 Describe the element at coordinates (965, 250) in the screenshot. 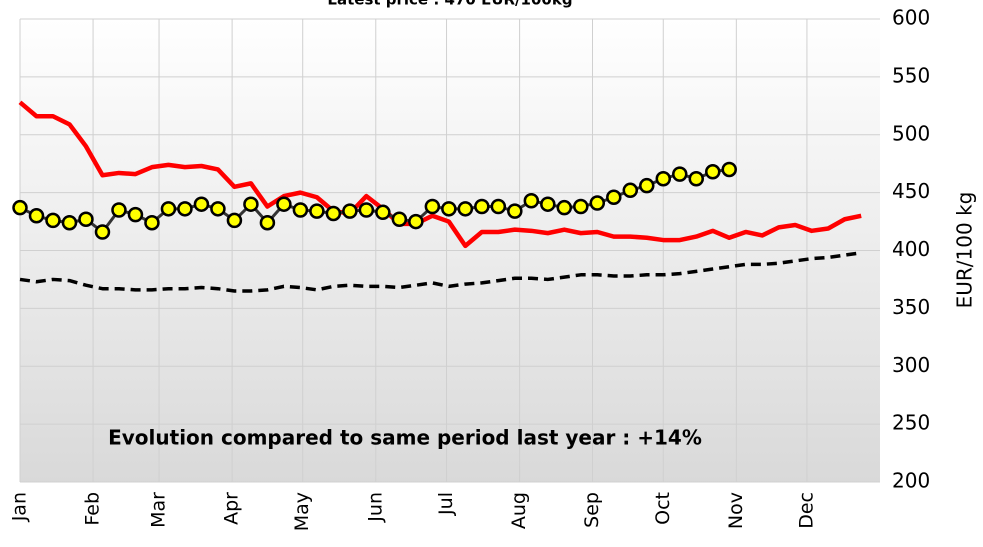

I see `y-axis-label: EUR/100 kg` at that location.